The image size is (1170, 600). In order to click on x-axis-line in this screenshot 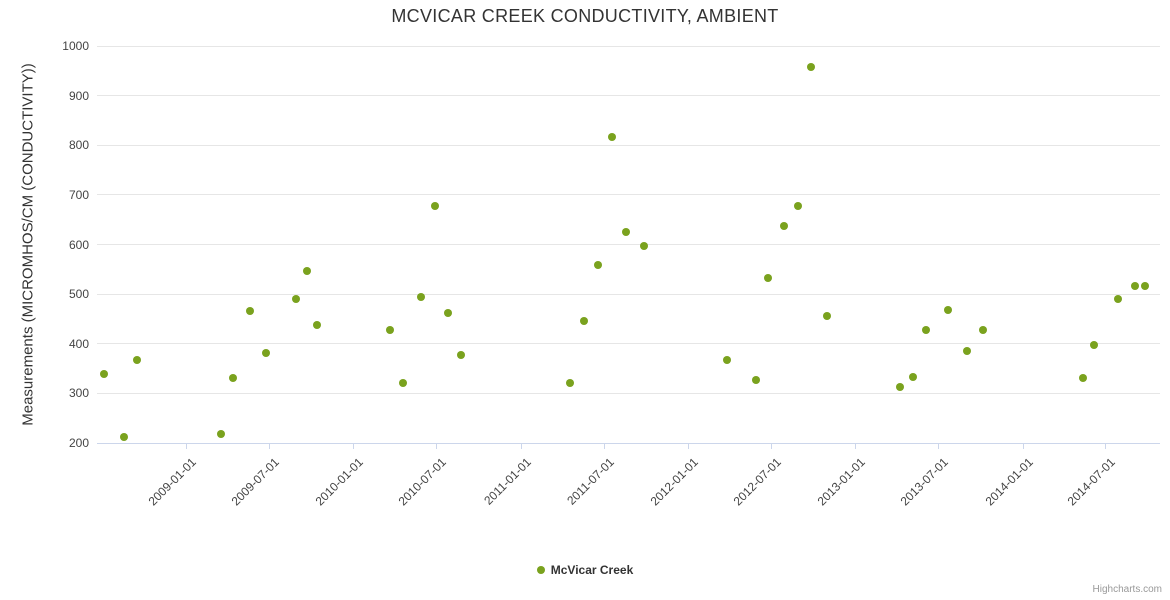, I will do `click(628, 443)`.